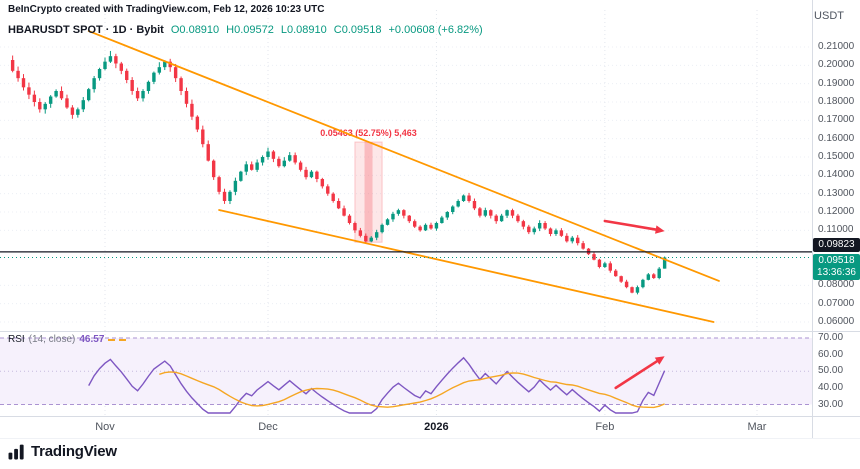 Image resolution: width=860 pixels, height=469 pixels. I want to click on rsi-legend: RSI (14, close) 46.57, so click(67, 339).